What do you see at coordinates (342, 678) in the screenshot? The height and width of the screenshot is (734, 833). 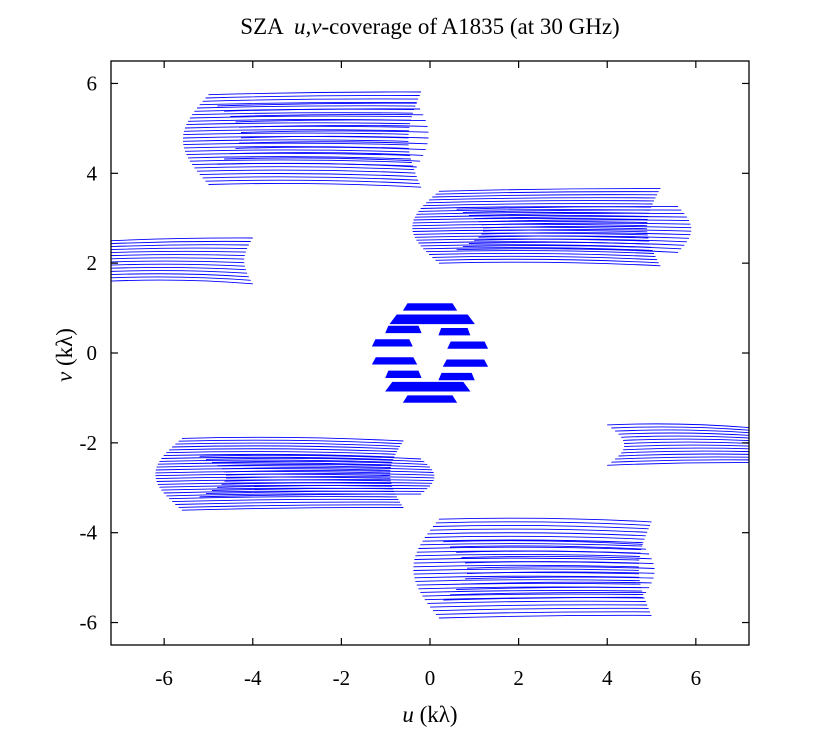 I see `x-tick-label: -2` at bounding box center [342, 678].